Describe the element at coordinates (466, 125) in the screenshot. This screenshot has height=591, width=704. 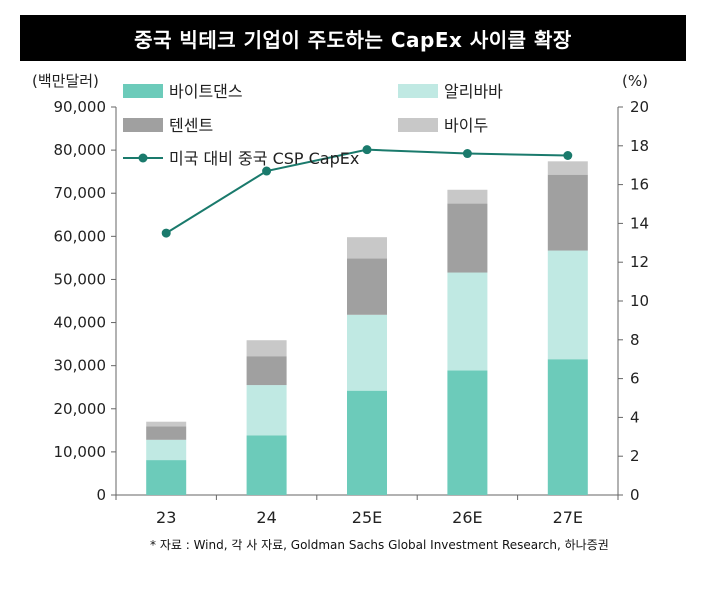
I see `legend-label-3: 바이두` at that location.